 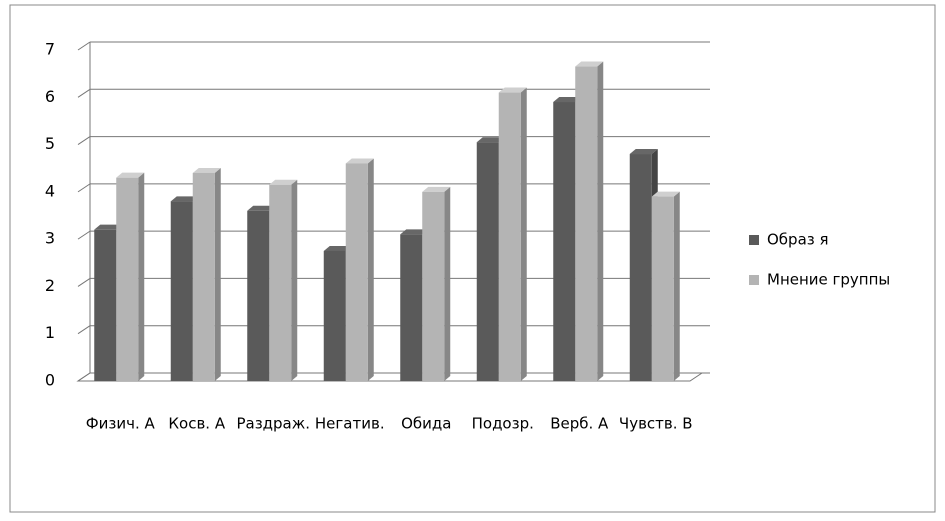 I want to click on y-tick-label: 2, so click(x=50, y=285).